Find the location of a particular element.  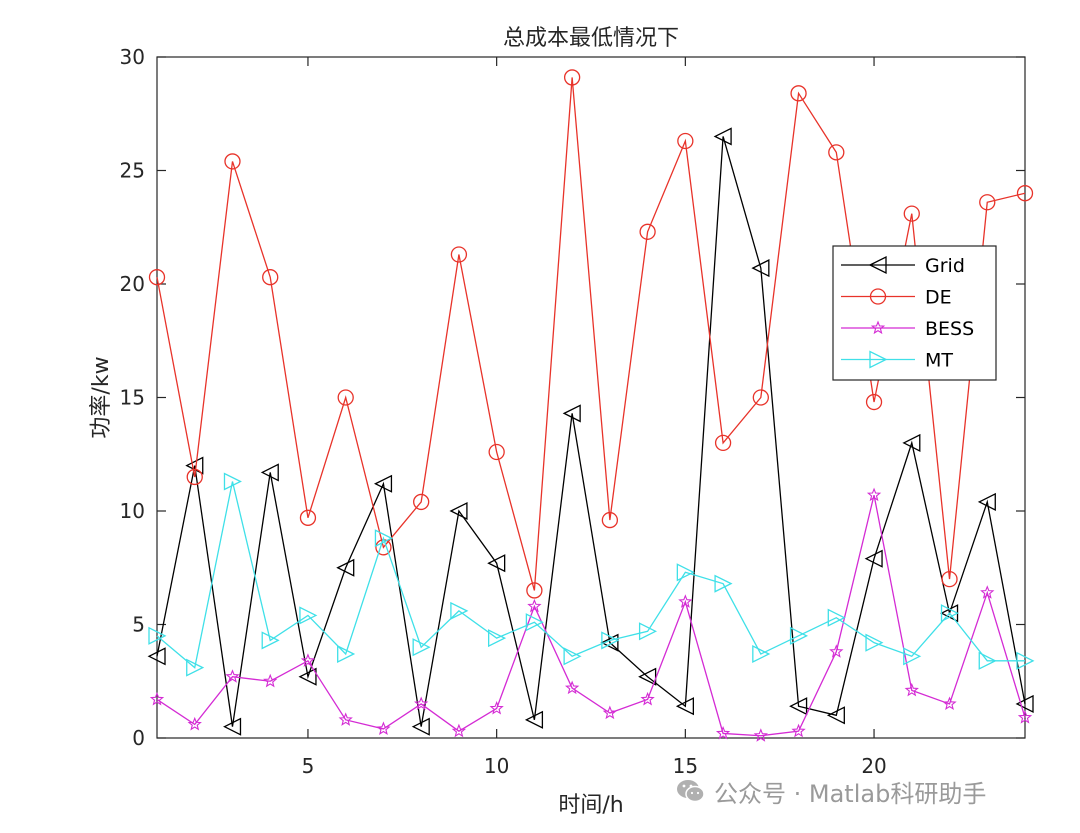

watermark: 公众号 · Matlab科研助手 is located at coordinates (831, 791).